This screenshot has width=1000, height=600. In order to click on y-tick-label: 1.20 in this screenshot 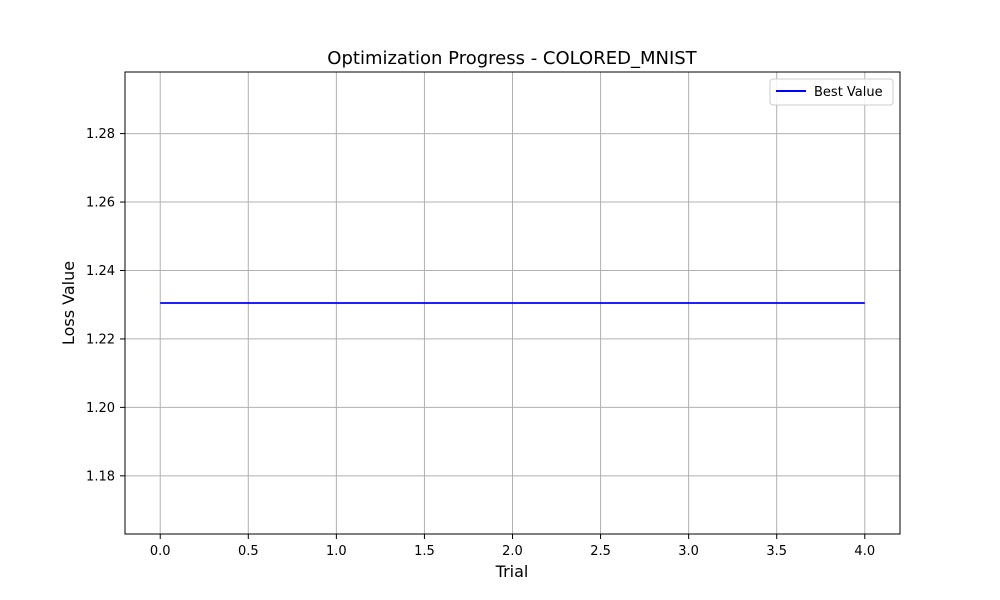, I will do `click(100, 408)`.